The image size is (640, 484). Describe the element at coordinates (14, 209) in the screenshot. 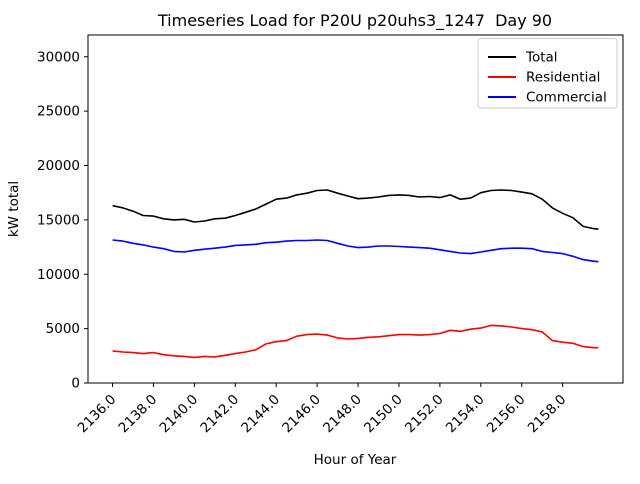

I see `y-axis-label: kW total` at that location.